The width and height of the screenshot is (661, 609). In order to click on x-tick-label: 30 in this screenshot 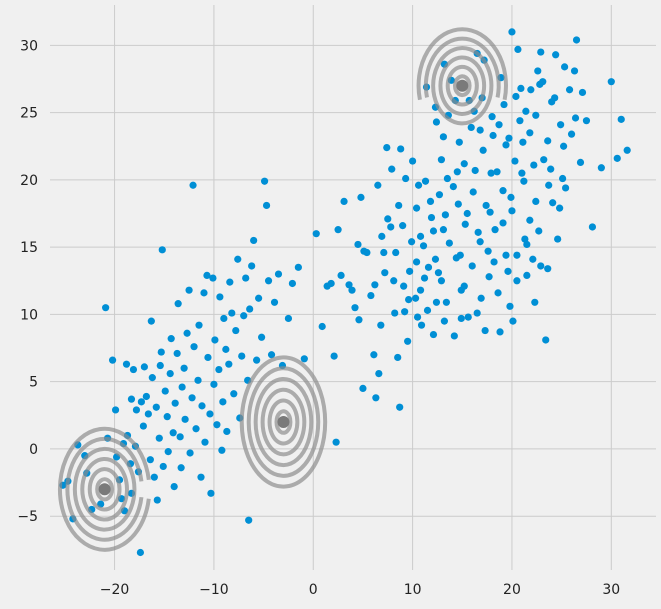, I will do `click(611, 590)`.